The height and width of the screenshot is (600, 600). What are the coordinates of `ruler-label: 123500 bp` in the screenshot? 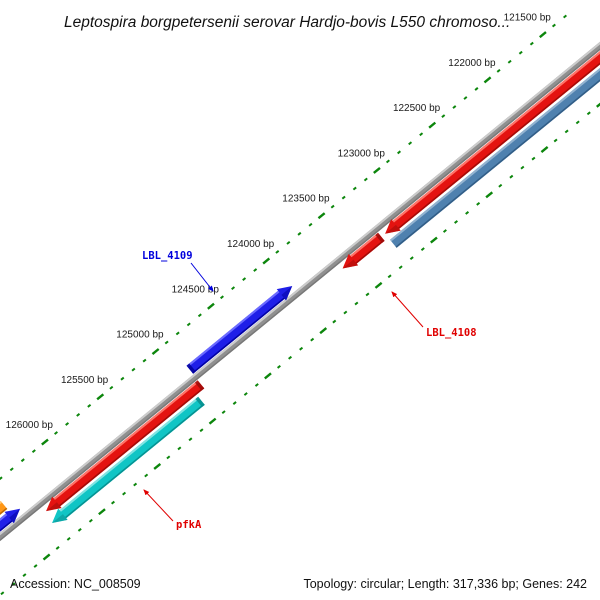 It's located at (306, 199).